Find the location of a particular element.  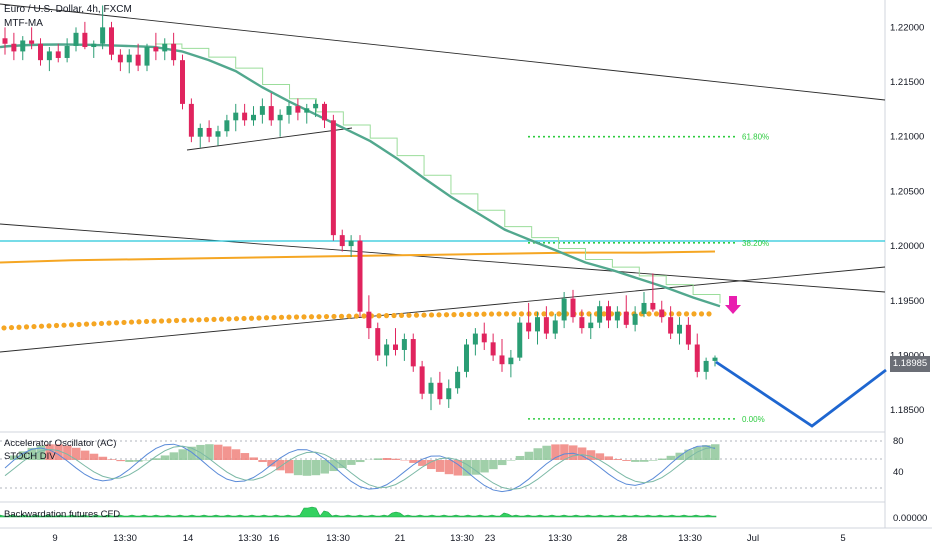

futures-area is located at coordinates (358, 512).